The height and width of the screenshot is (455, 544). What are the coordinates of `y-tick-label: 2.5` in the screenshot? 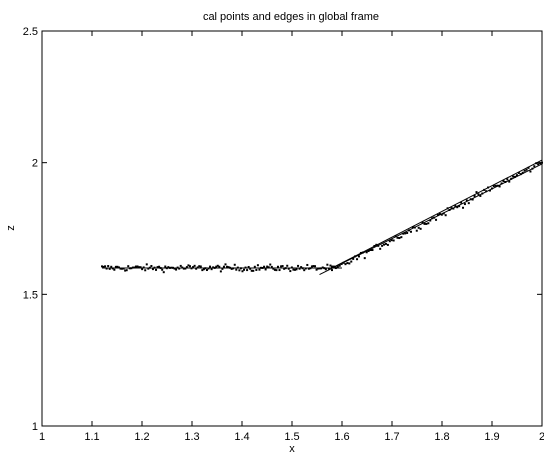 It's located at (30, 32).